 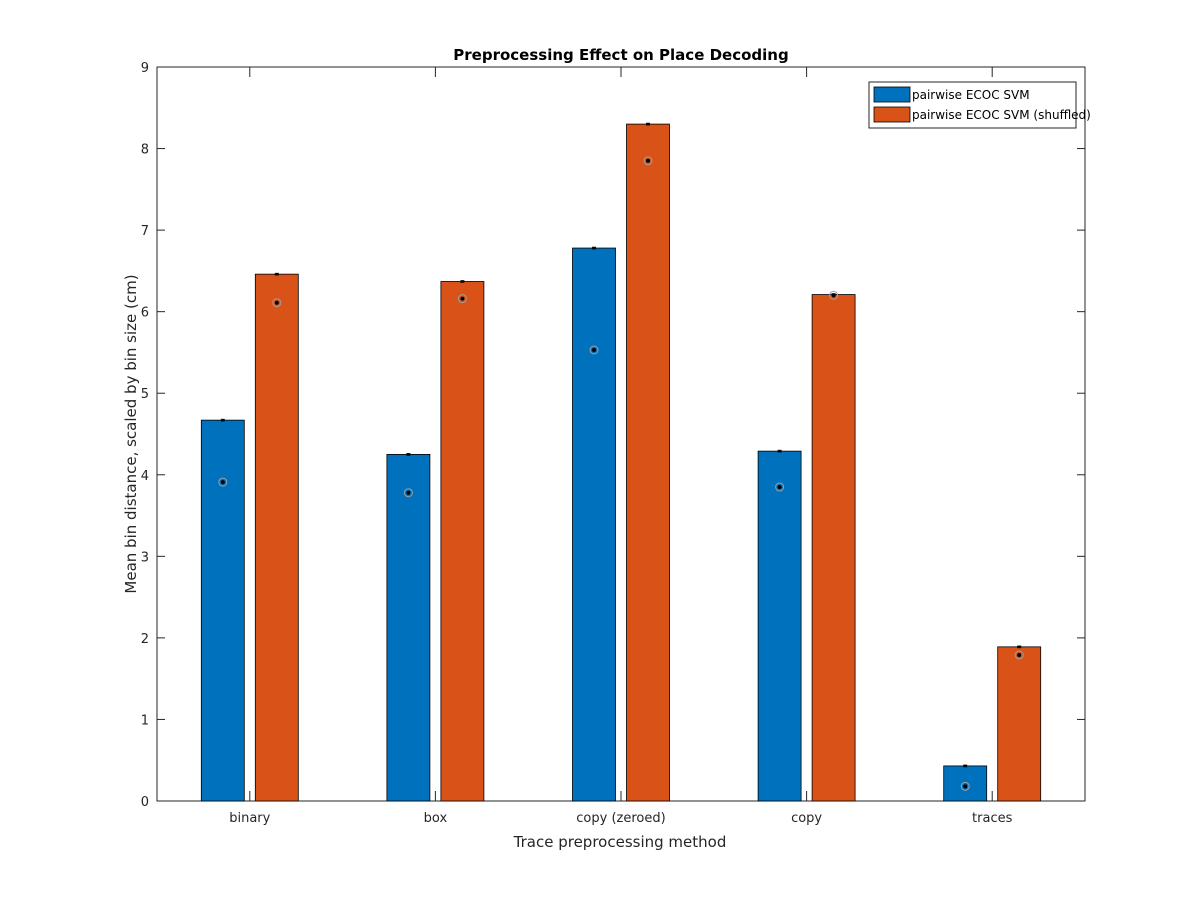 I want to click on y-tick-label: 2, so click(x=145, y=639).